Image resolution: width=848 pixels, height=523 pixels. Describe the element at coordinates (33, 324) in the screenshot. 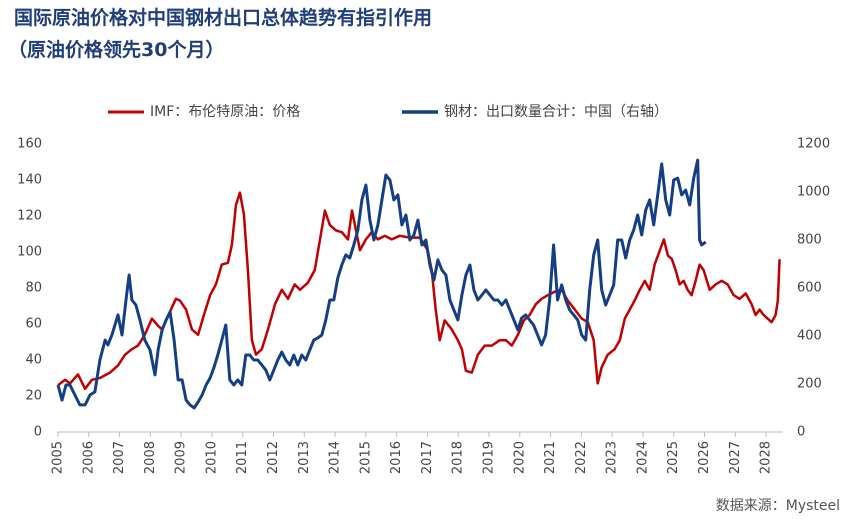

I see `y-tick-label: 60` at that location.